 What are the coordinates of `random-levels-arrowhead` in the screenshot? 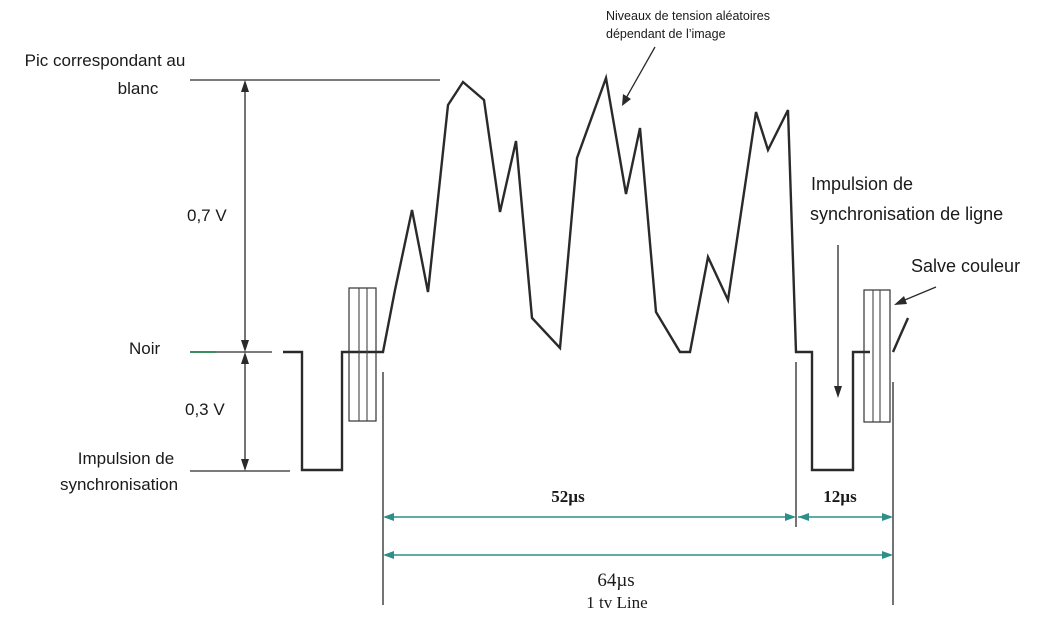 It's located at (626, 100).